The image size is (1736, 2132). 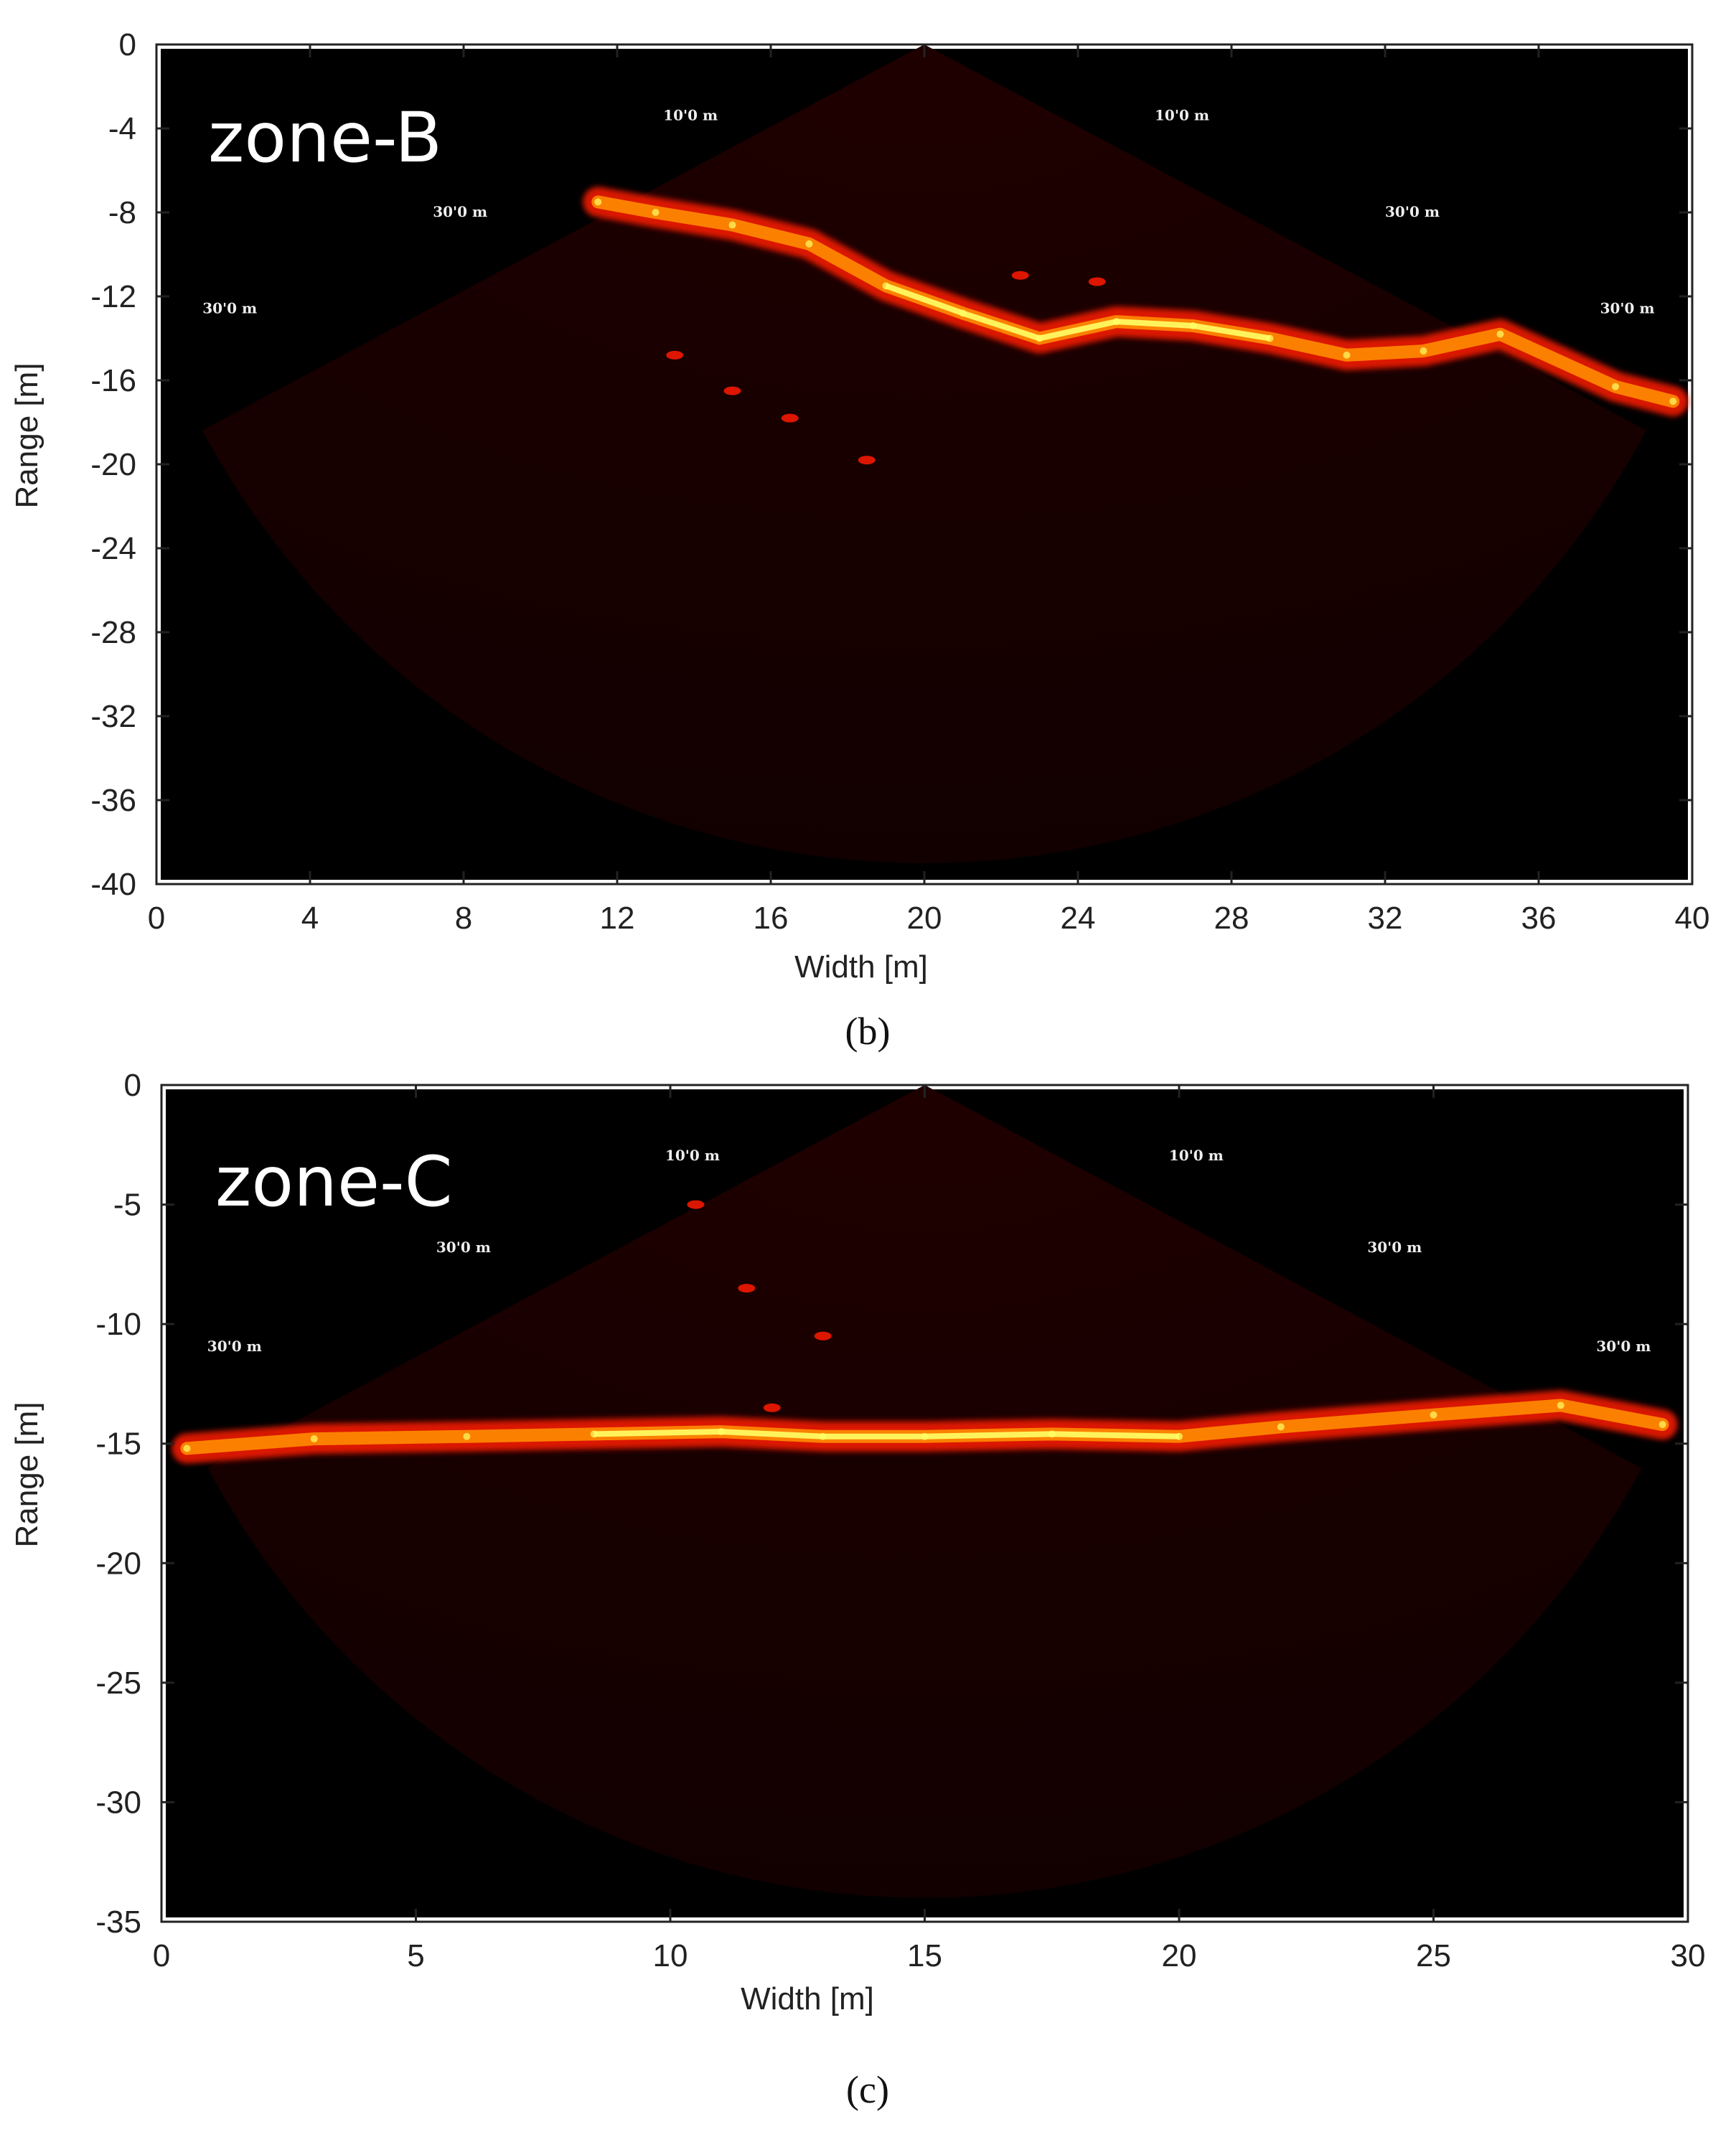 I want to click on y-tick-label: -25, so click(x=118, y=1684).